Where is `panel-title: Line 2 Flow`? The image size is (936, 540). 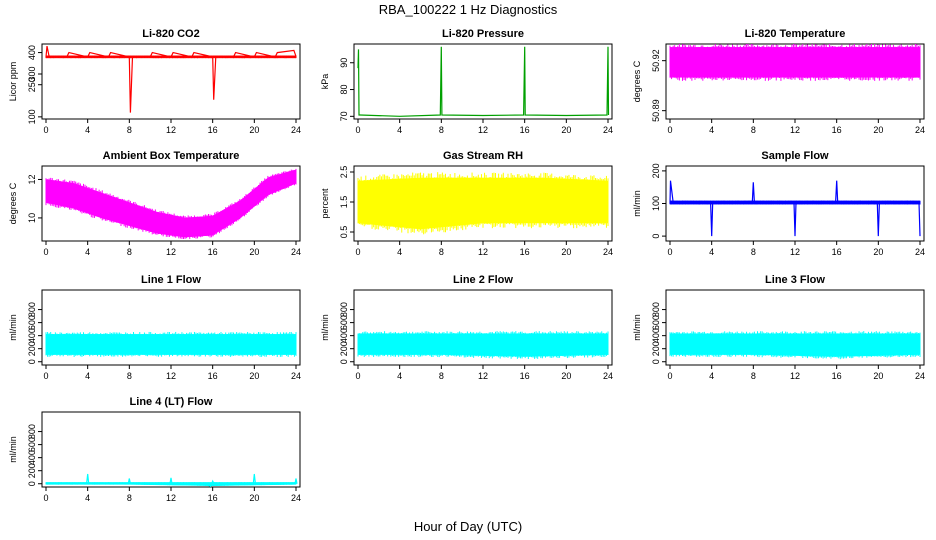 panel-title: Line 2 Flow is located at coordinates (483, 280).